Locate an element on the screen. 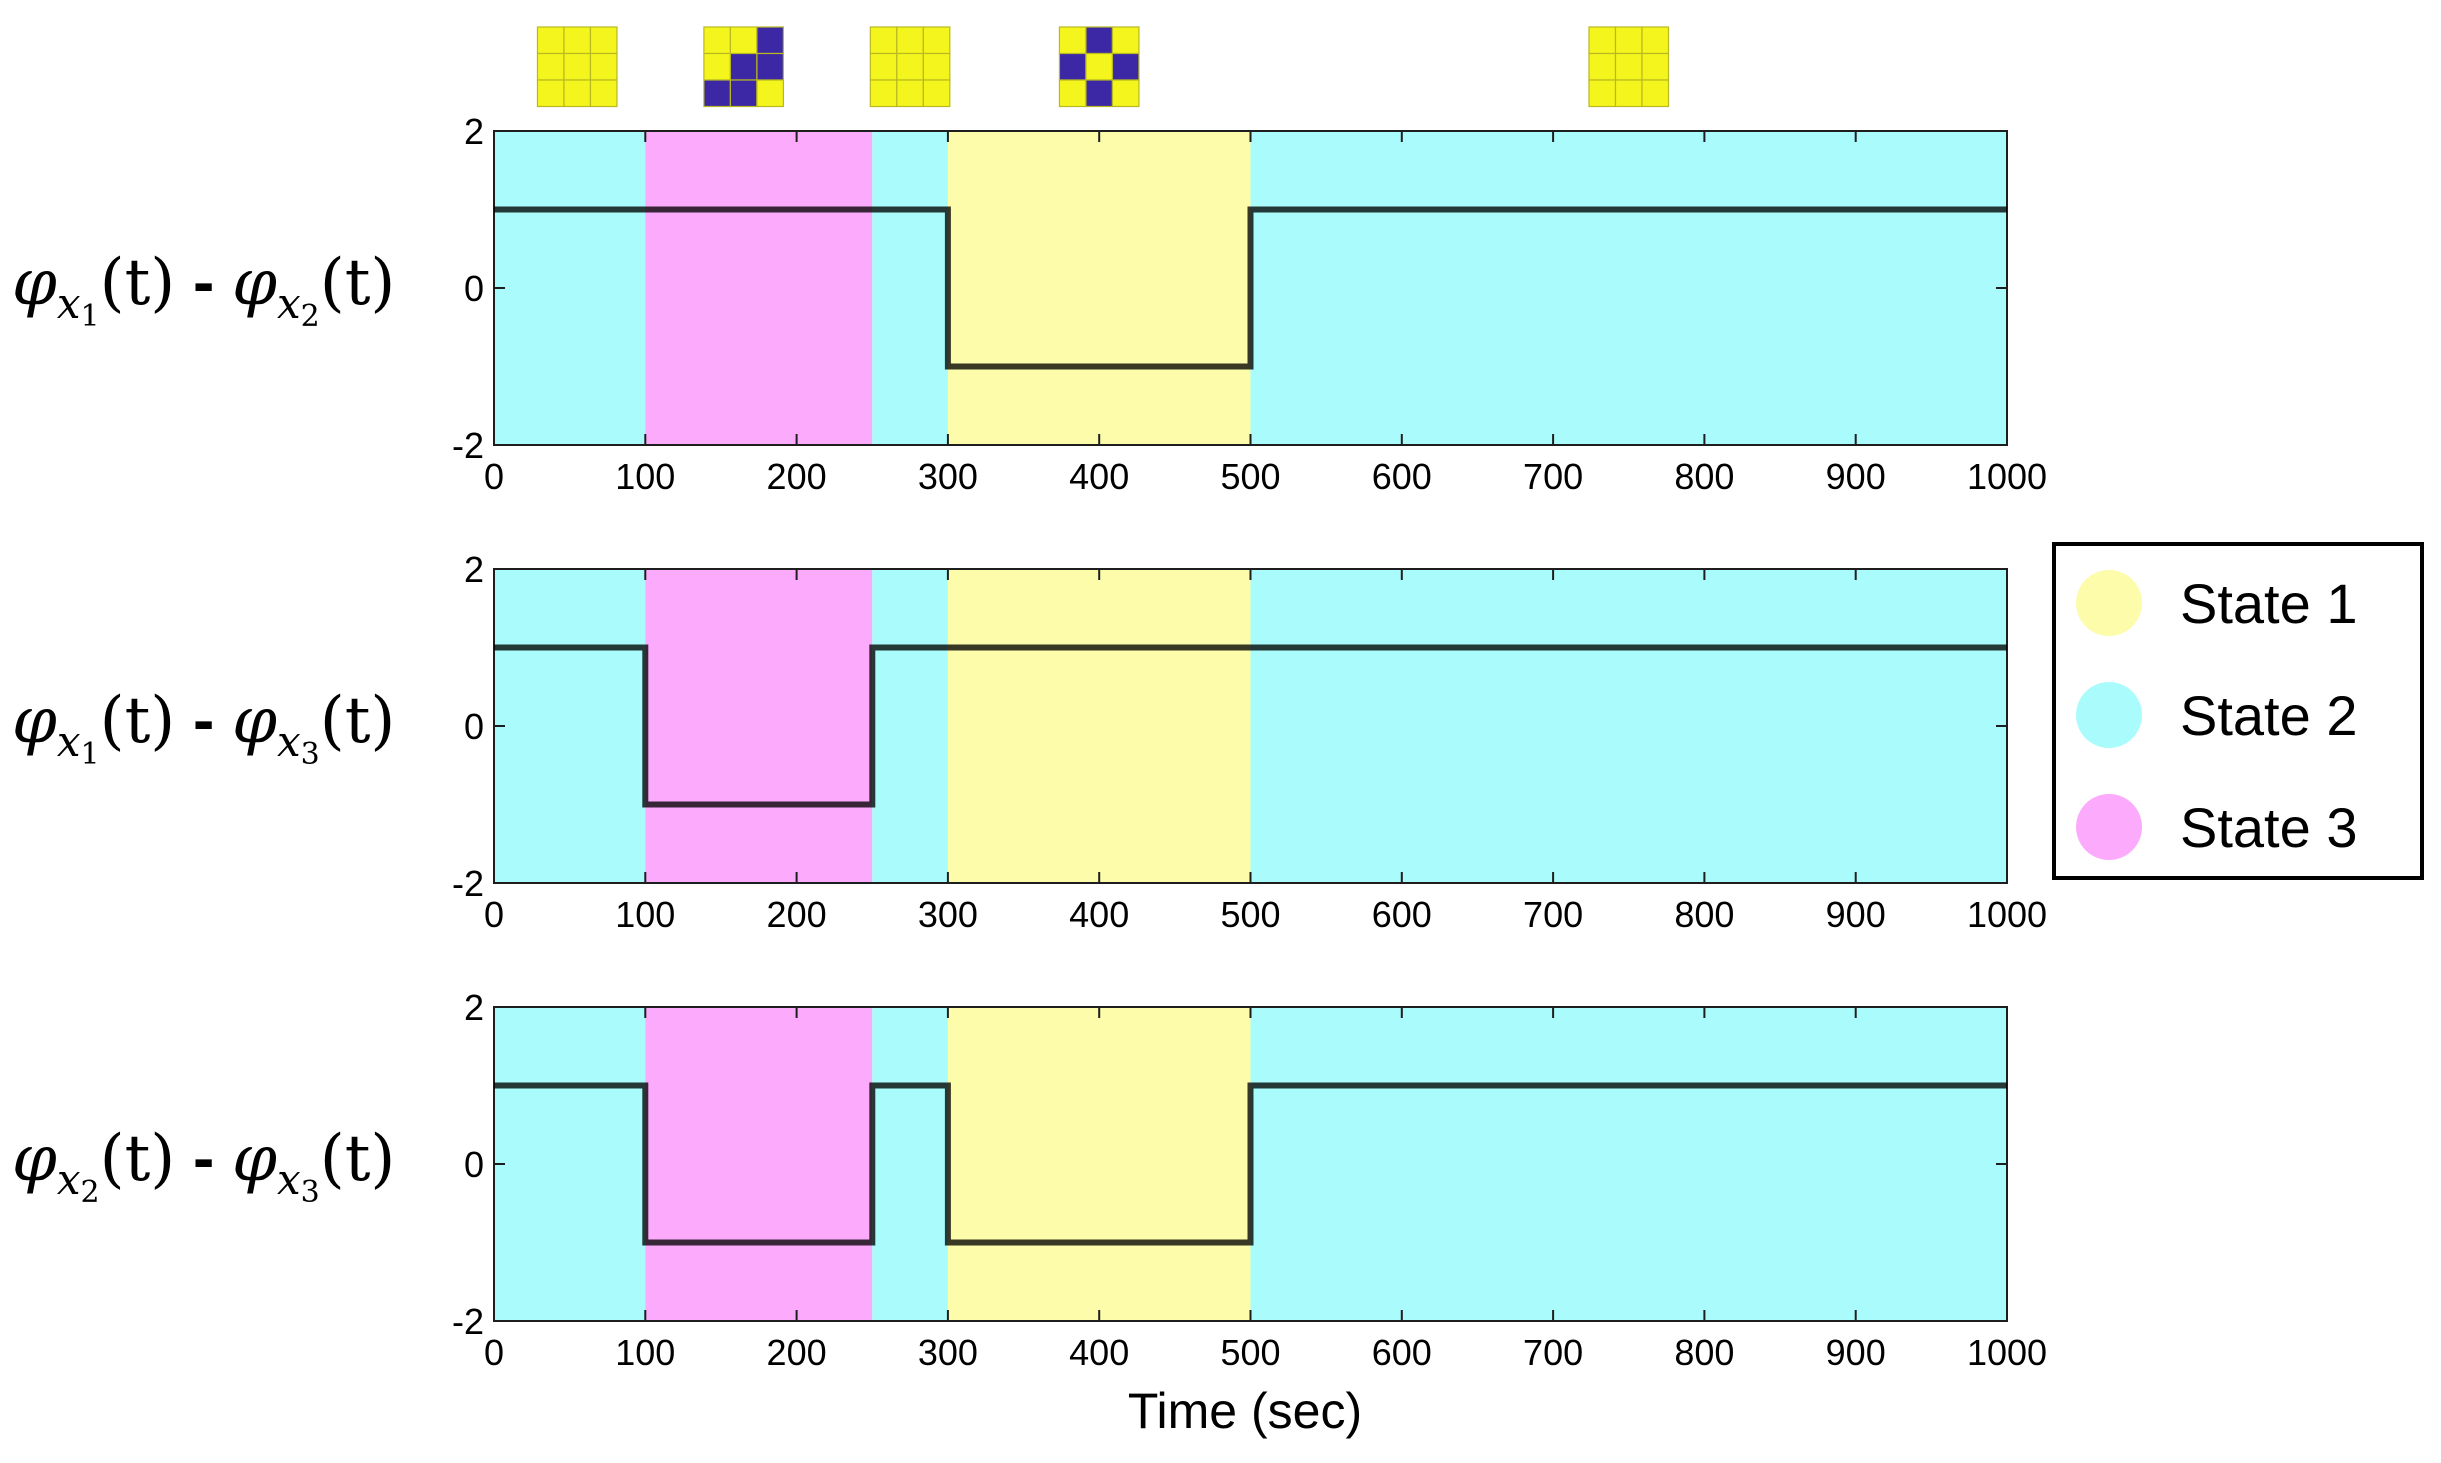 The image size is (2441, 1463). state-patterns is located at coordinates (1103, 67).